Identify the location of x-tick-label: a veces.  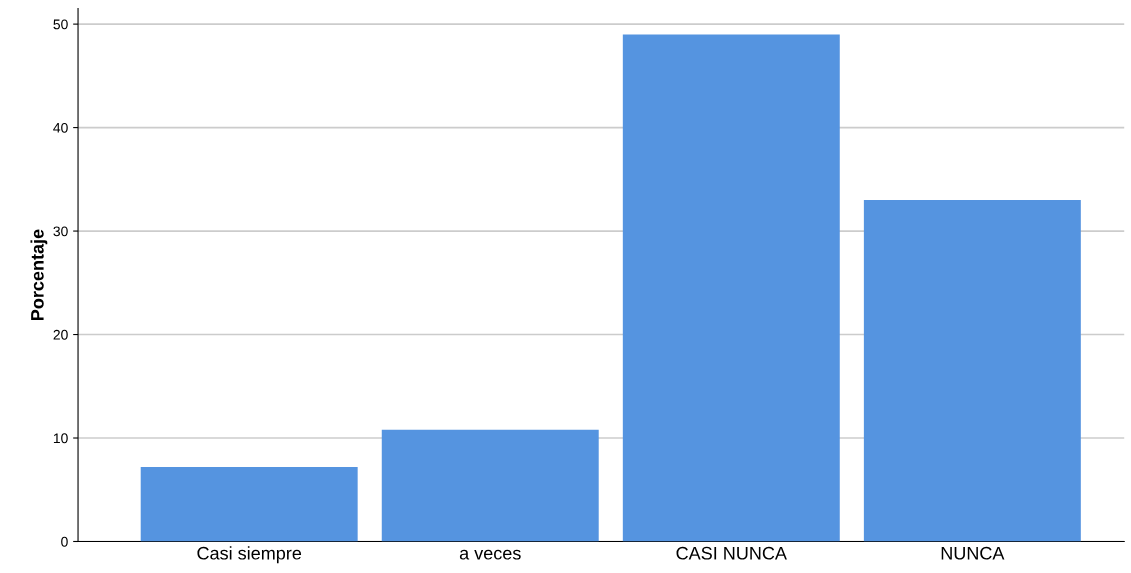
(490, 554).